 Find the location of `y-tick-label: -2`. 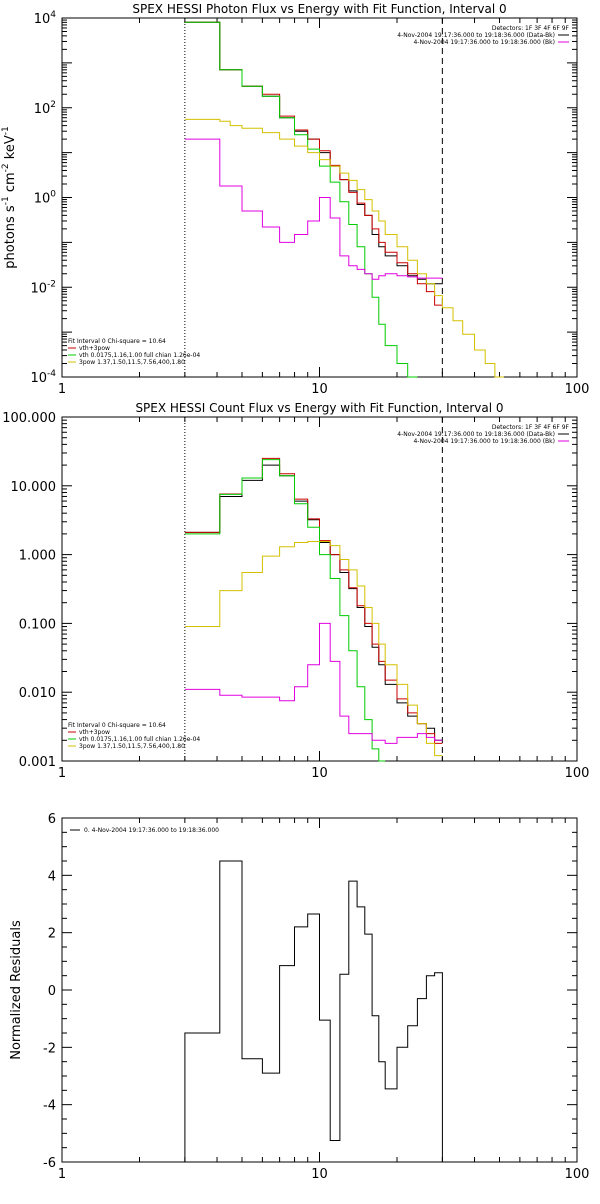

y-tick-label: -2 is located at coordinates (49, 1048).